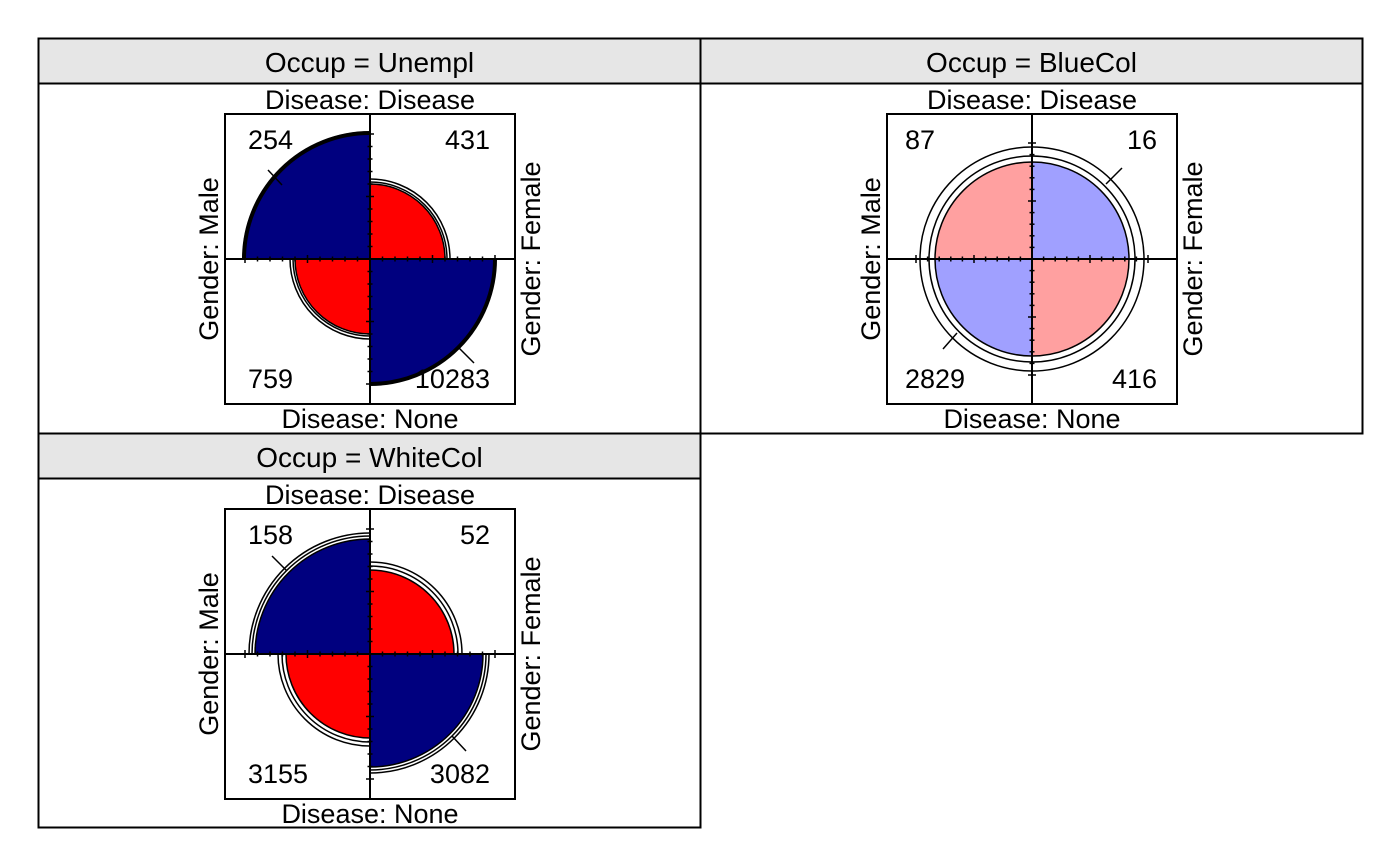 The image size is (1400, 866). What do you see at coordinates (460, 774) in the screenshot?
I see `cell-count-female-none: 3082` at bounding box center [460, 774].